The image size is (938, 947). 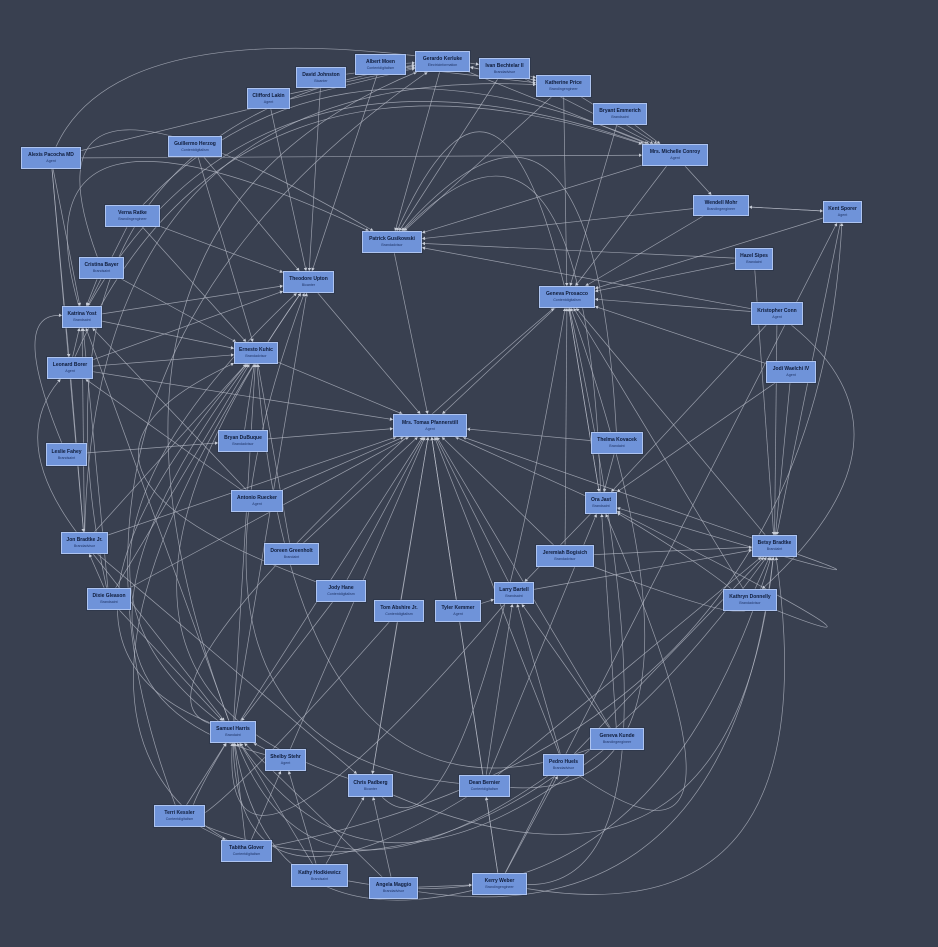 What do you see at coordinates (243, 438) in the screenshot?
I see `node-name: Bryan DuBuque` at bounding box center [243, 438].